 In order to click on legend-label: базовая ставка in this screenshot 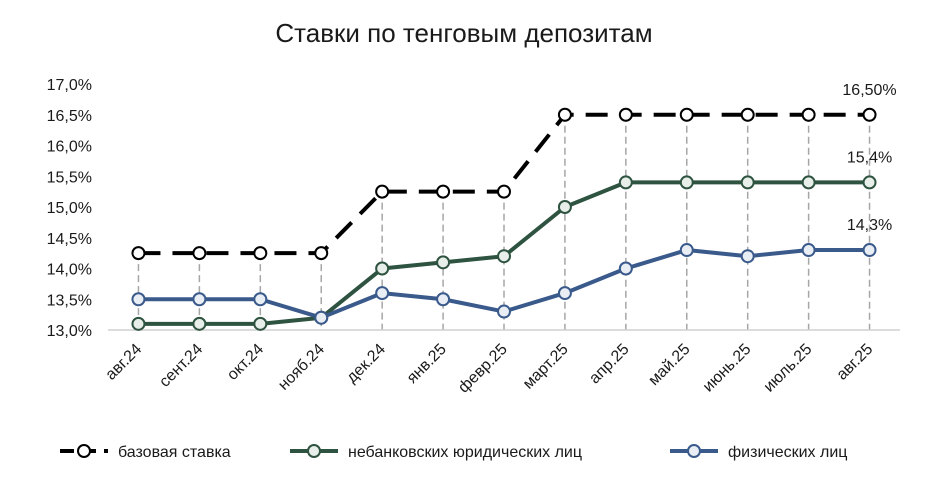, I will do `click(174, 452)`.